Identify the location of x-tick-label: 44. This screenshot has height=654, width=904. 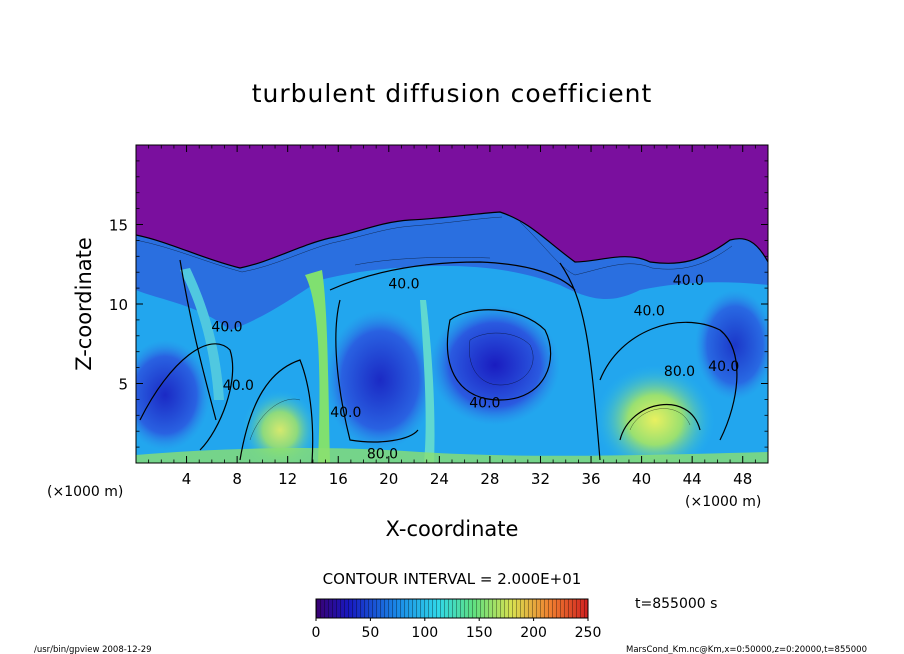
(692, 479).